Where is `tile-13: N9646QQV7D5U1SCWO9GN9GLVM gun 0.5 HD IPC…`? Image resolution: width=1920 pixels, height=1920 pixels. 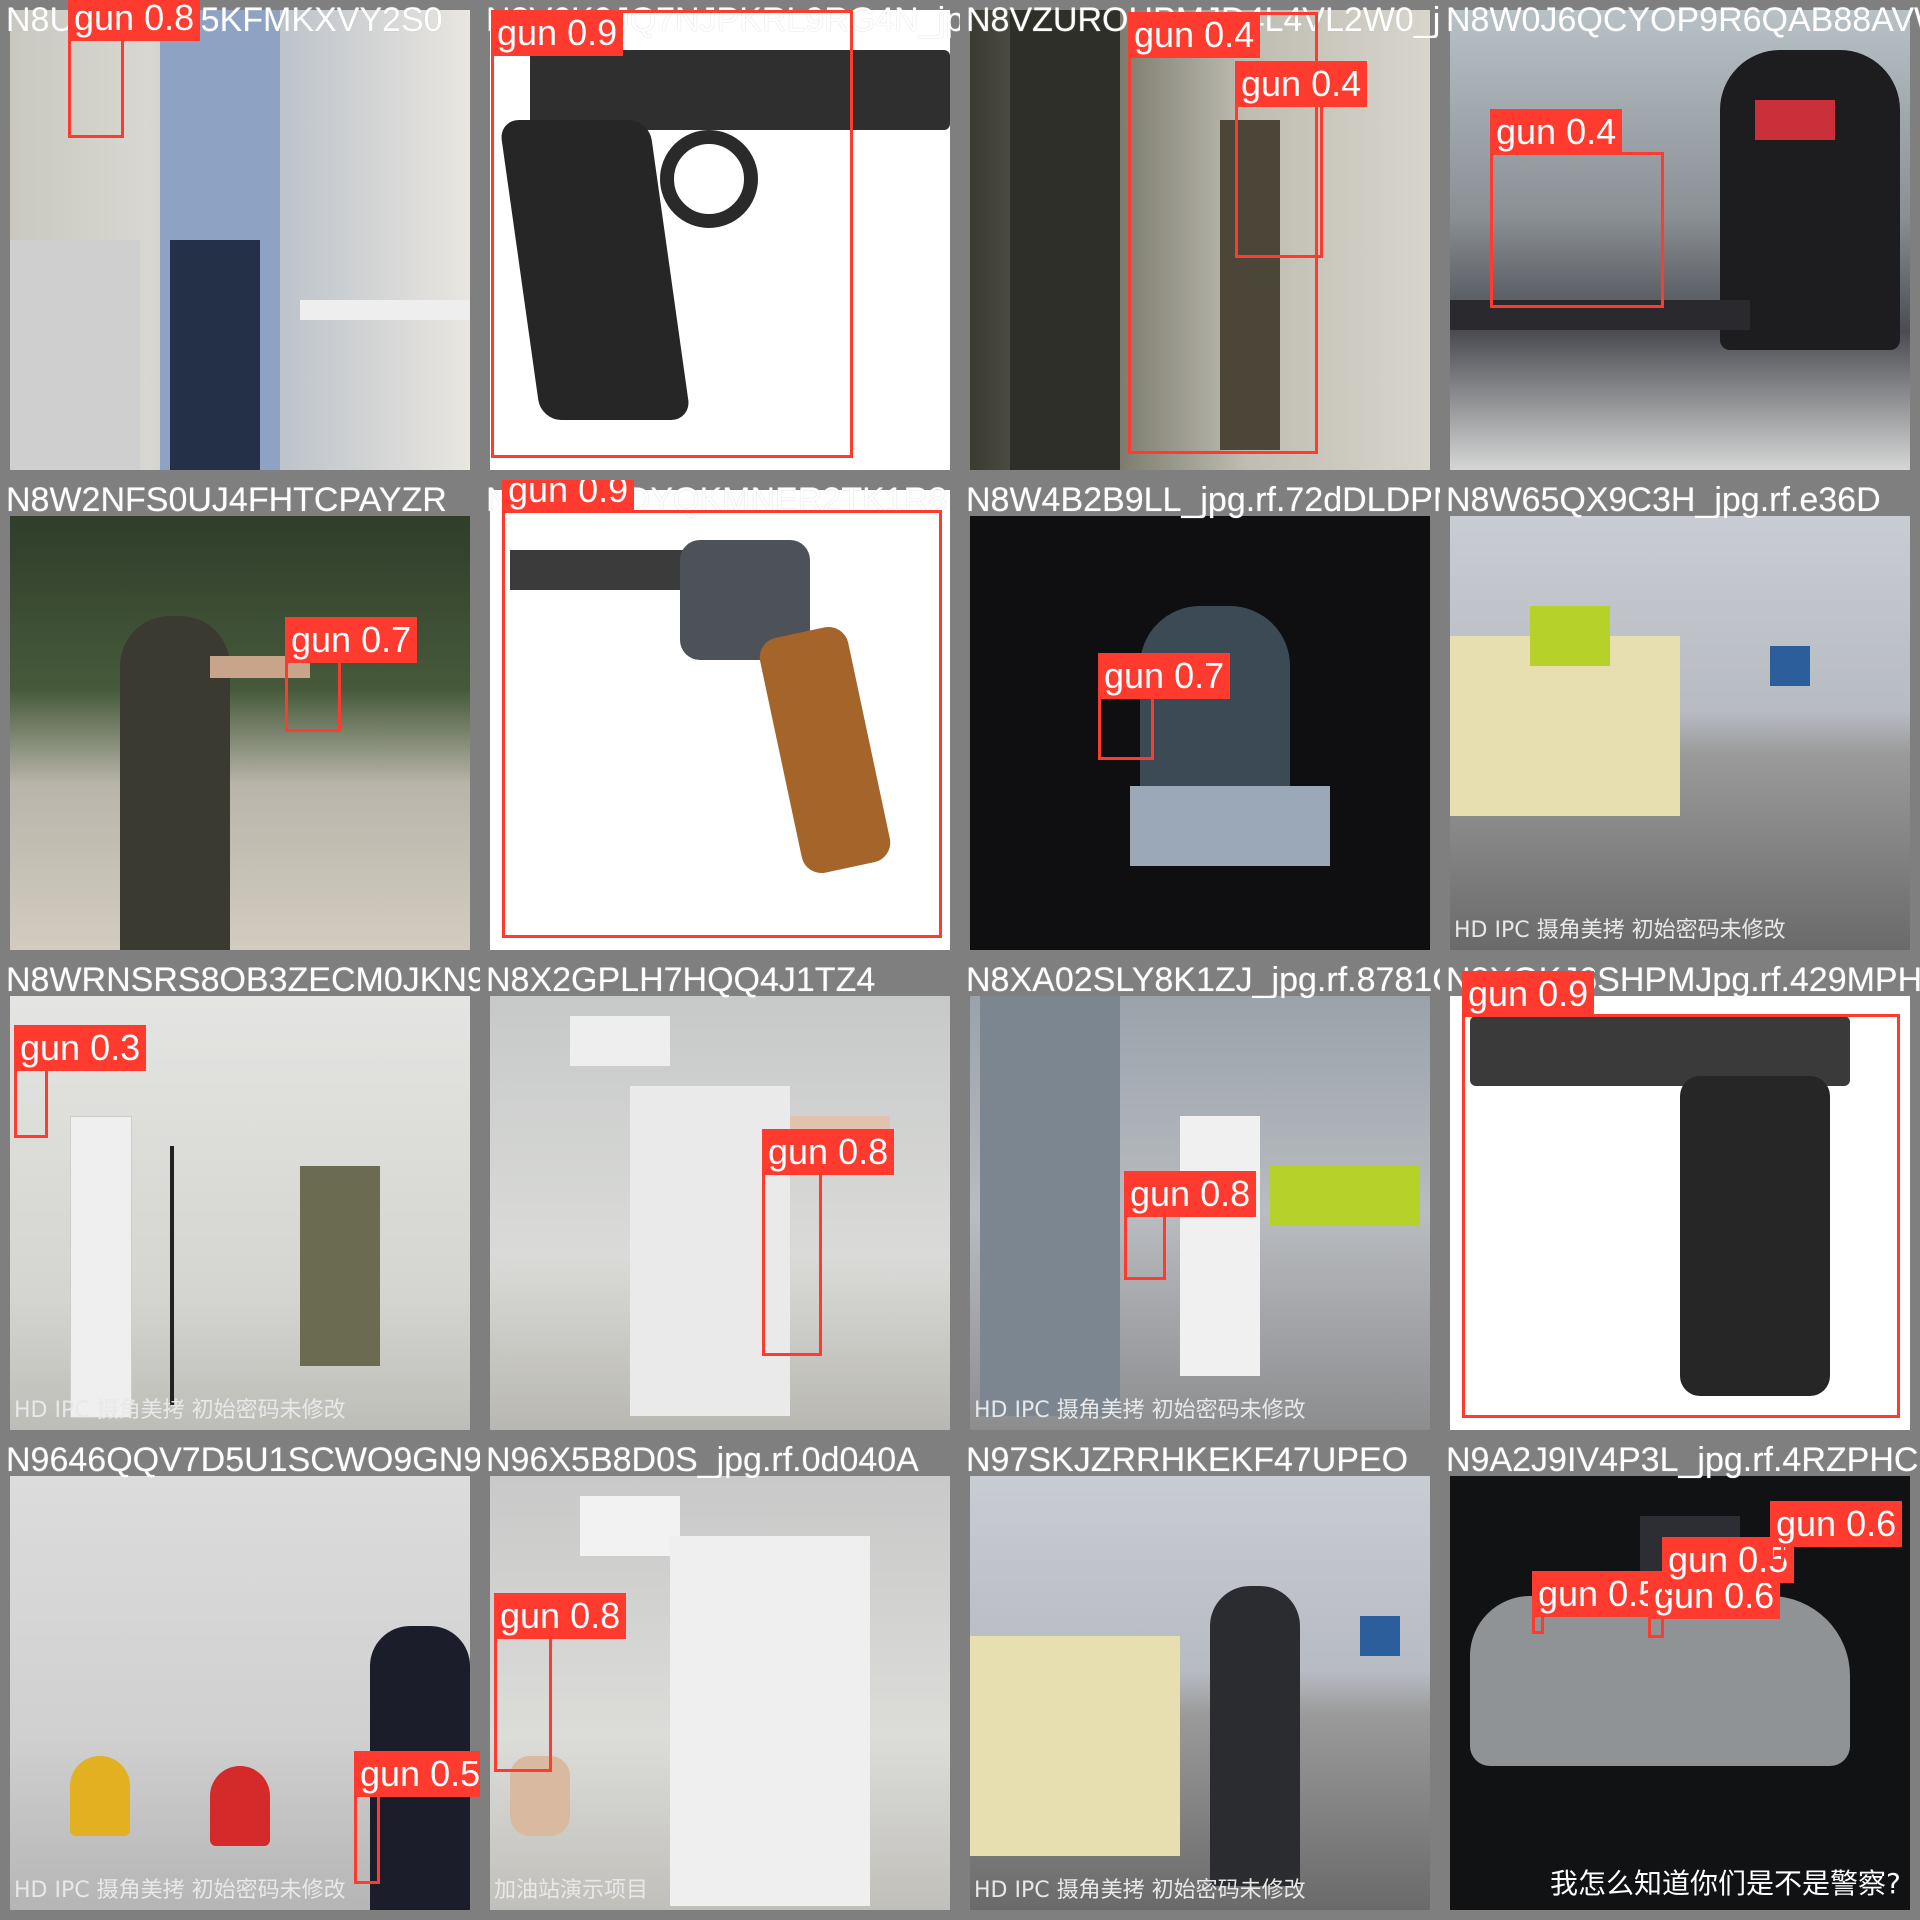
tile-13: N9646QQV7D5U1SCWO9GN9GLVM gun 0.5 HD IPC… is located at coordinates (240, 1680).